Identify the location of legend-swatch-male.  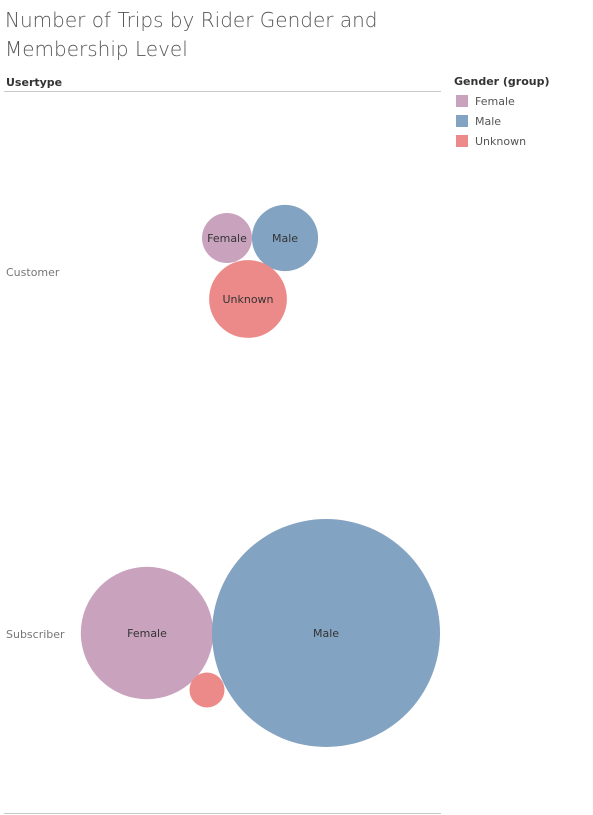
(462, 121).